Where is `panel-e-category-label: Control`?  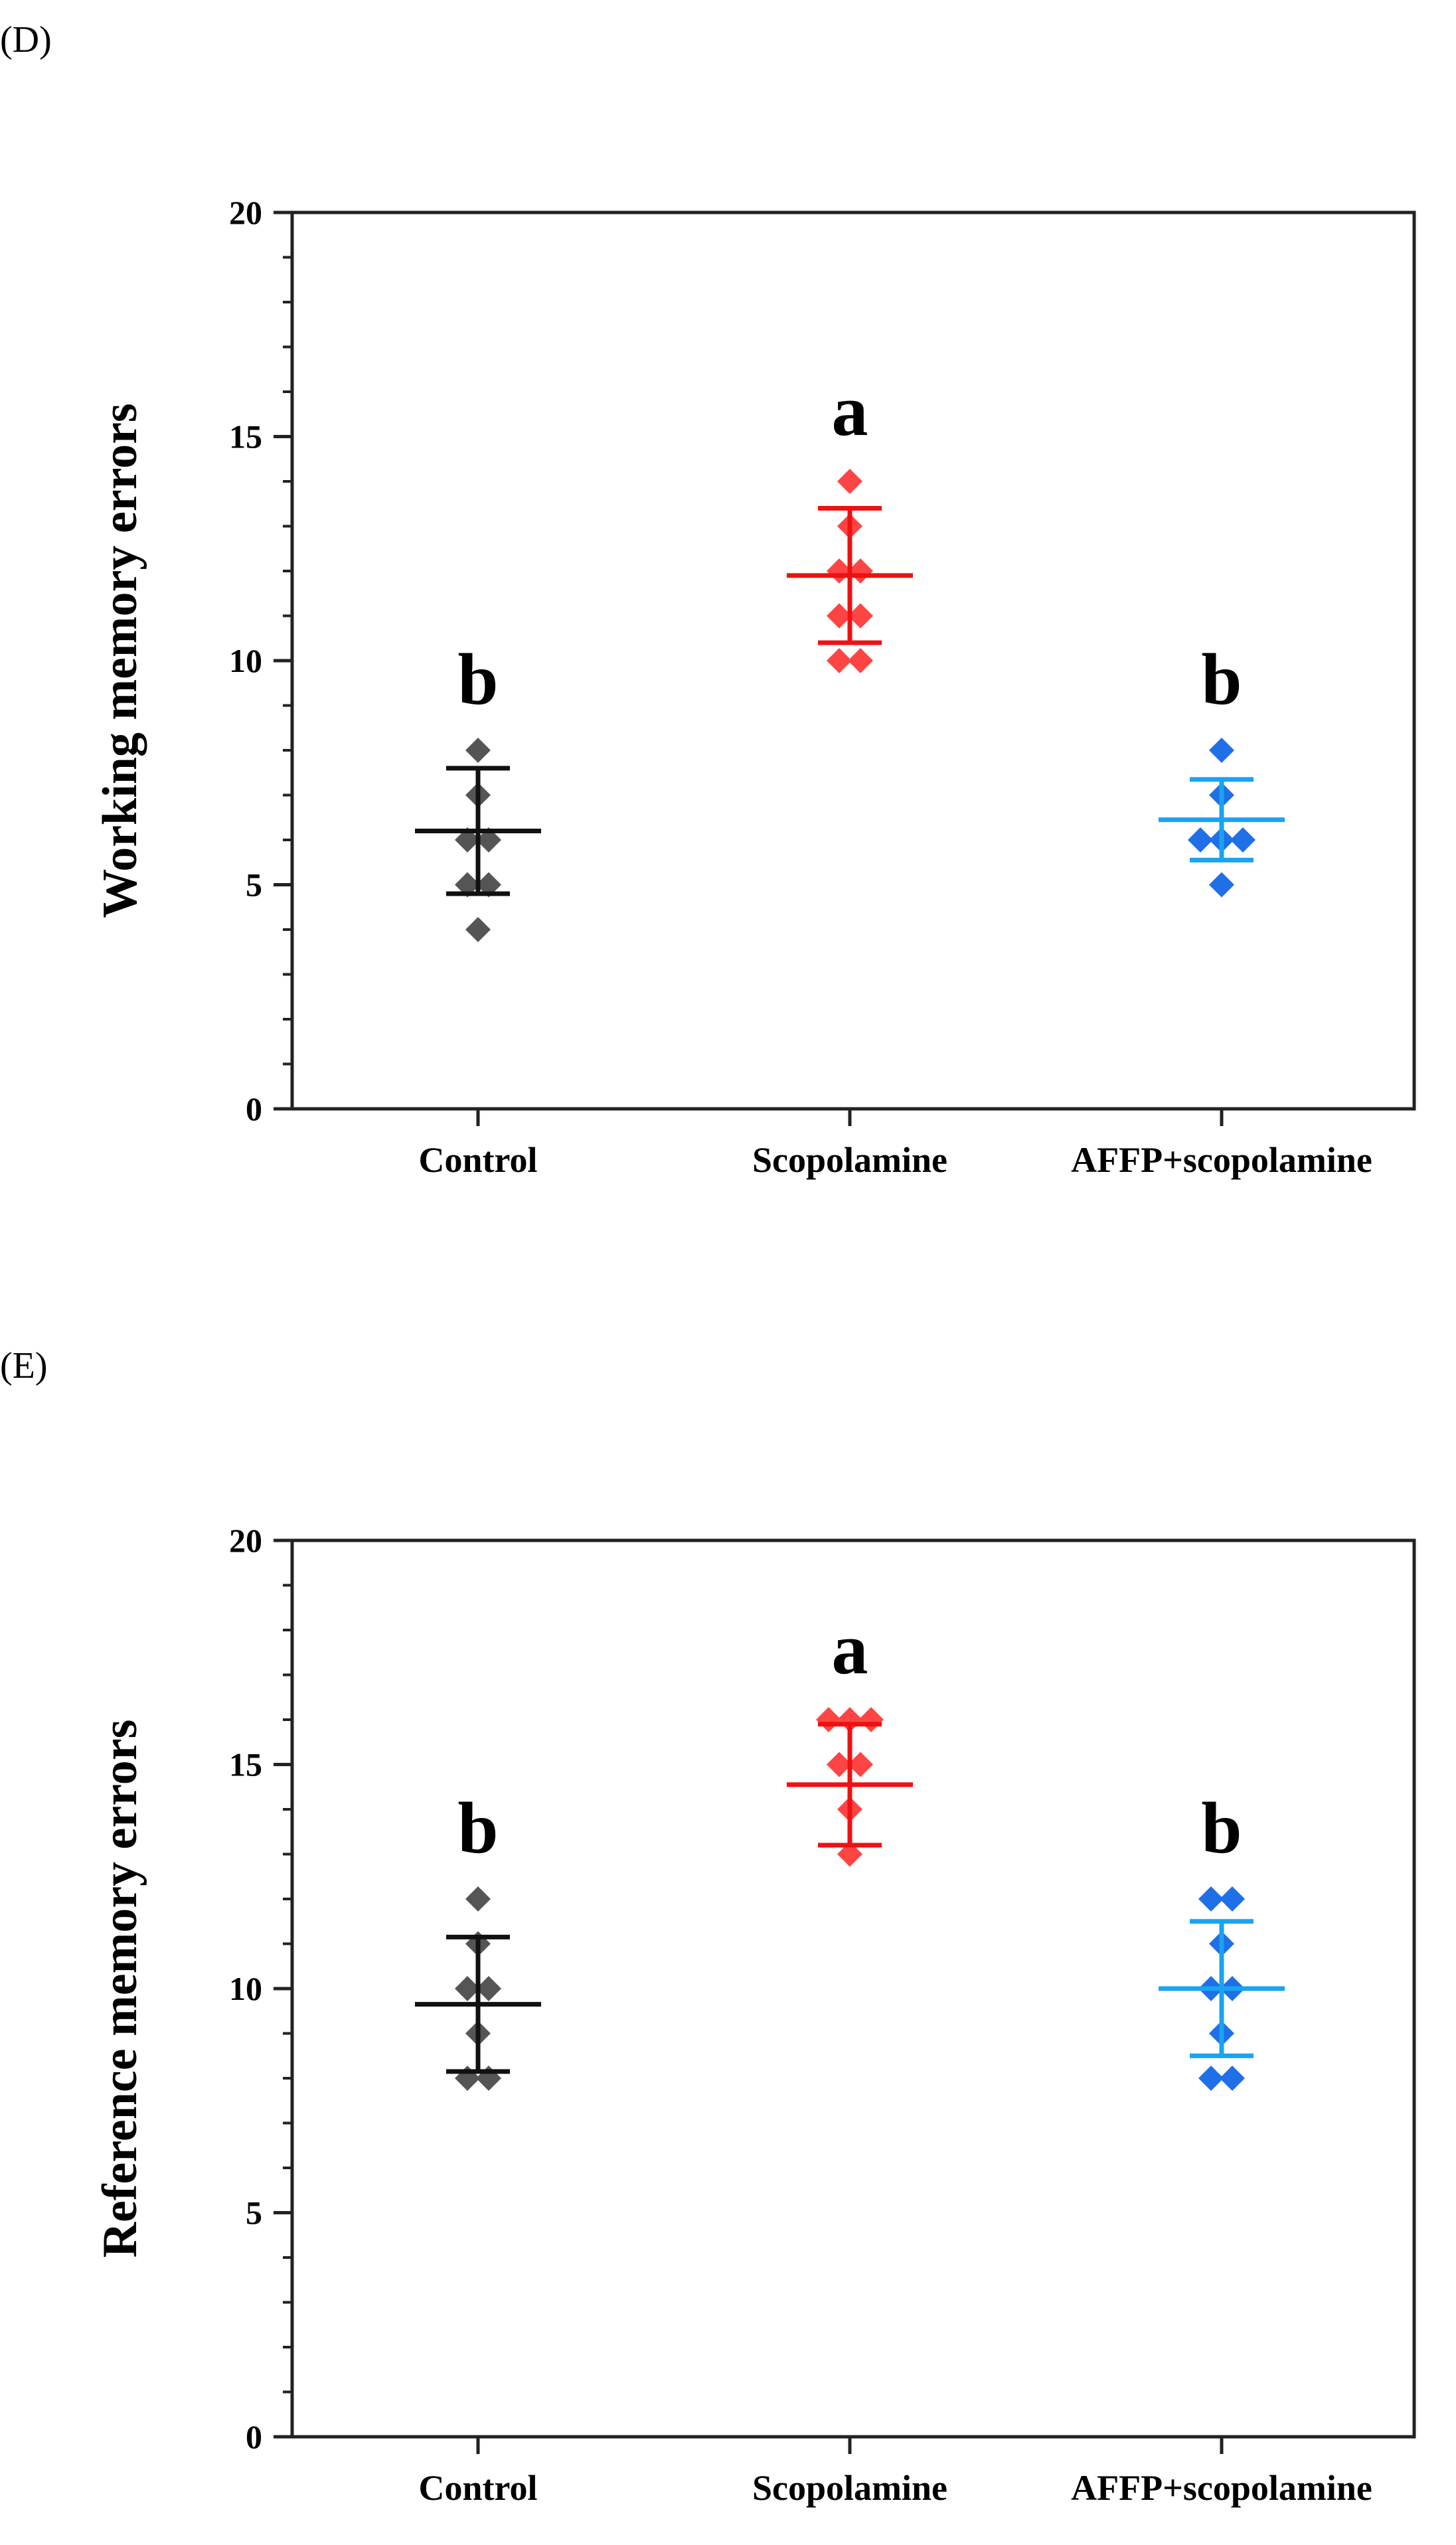 panel-e-category-label: Control is located at coordinates (477, 2488).